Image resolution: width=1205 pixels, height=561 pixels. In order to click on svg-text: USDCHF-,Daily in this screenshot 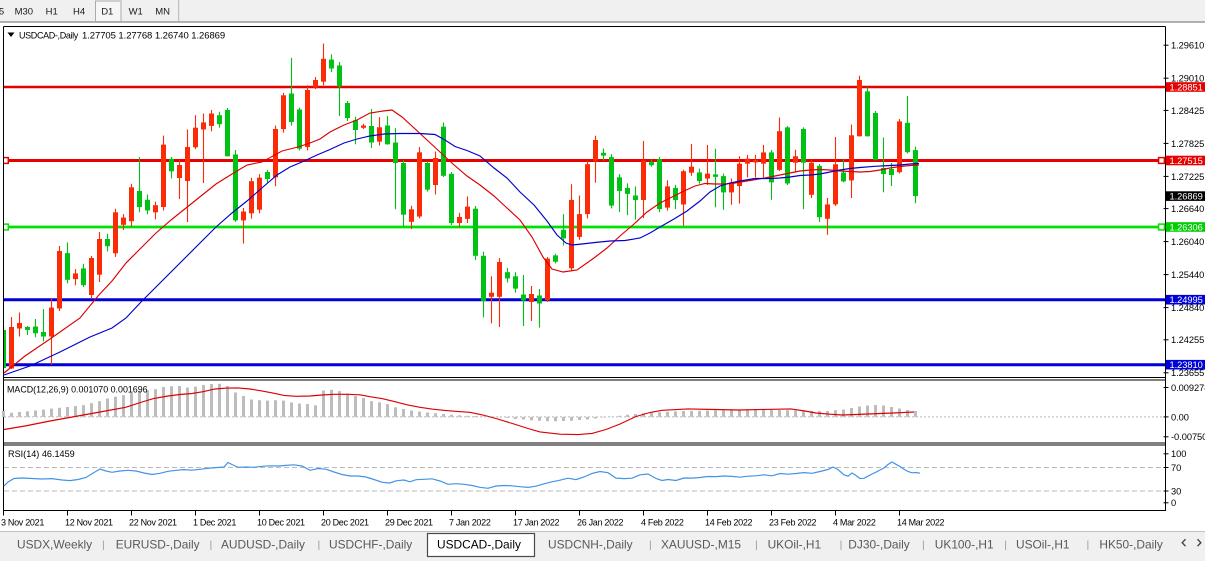, I will do `click(370, 545)`.